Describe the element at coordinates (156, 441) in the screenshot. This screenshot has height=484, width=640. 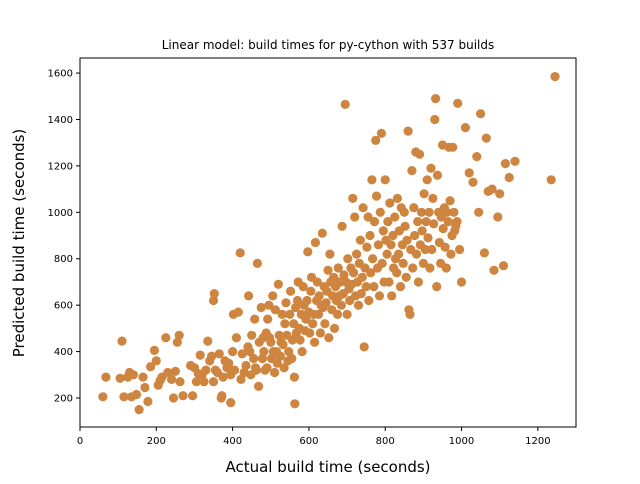
I see `x-tick-label: 200` at that location.